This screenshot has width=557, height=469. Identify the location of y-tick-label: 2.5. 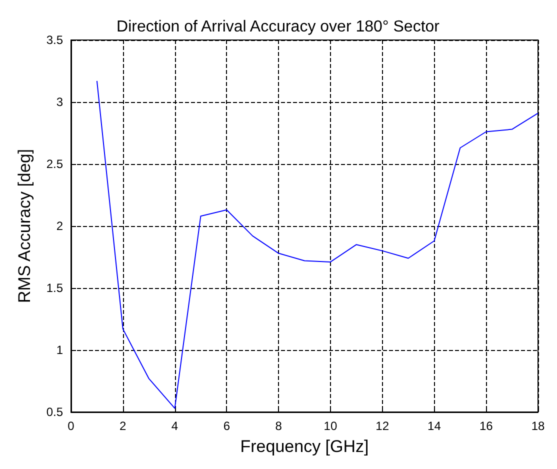
(55, 164).